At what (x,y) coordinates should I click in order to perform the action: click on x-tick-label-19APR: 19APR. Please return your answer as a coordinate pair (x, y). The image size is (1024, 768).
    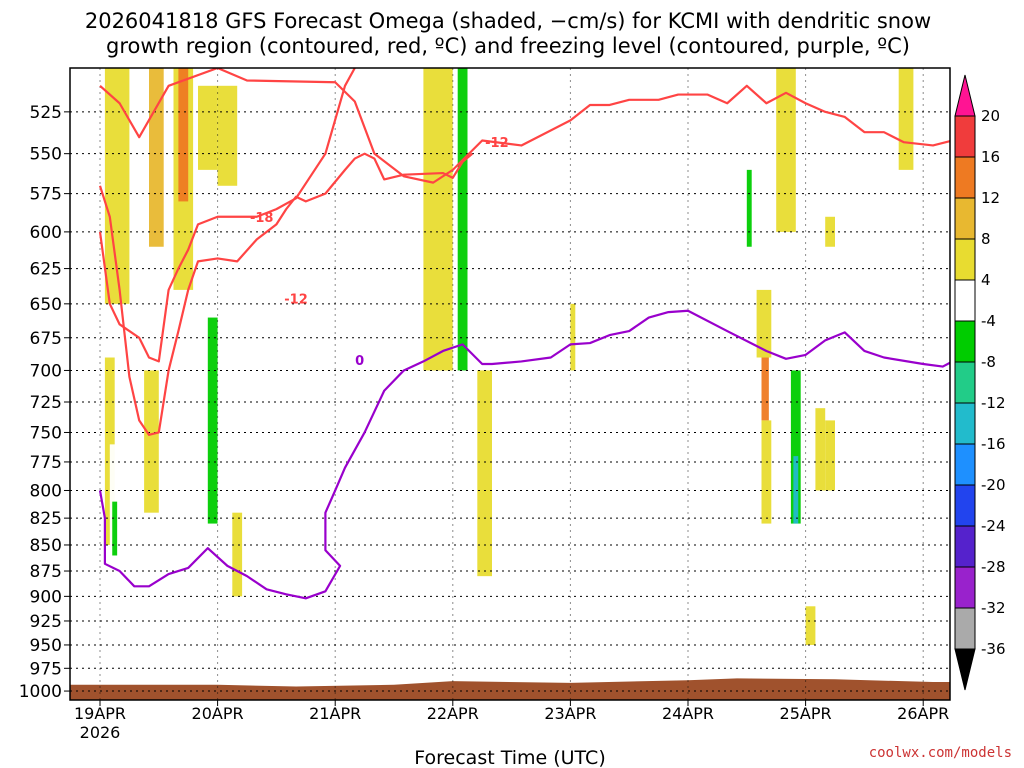
    Looking at the image, I should click on (100, 713).